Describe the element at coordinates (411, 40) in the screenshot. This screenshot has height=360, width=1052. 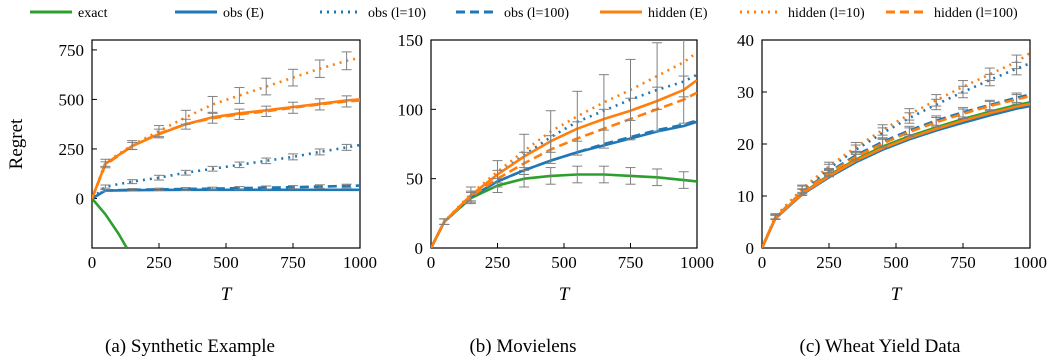
I see `y-tick-label: 150` at that location.